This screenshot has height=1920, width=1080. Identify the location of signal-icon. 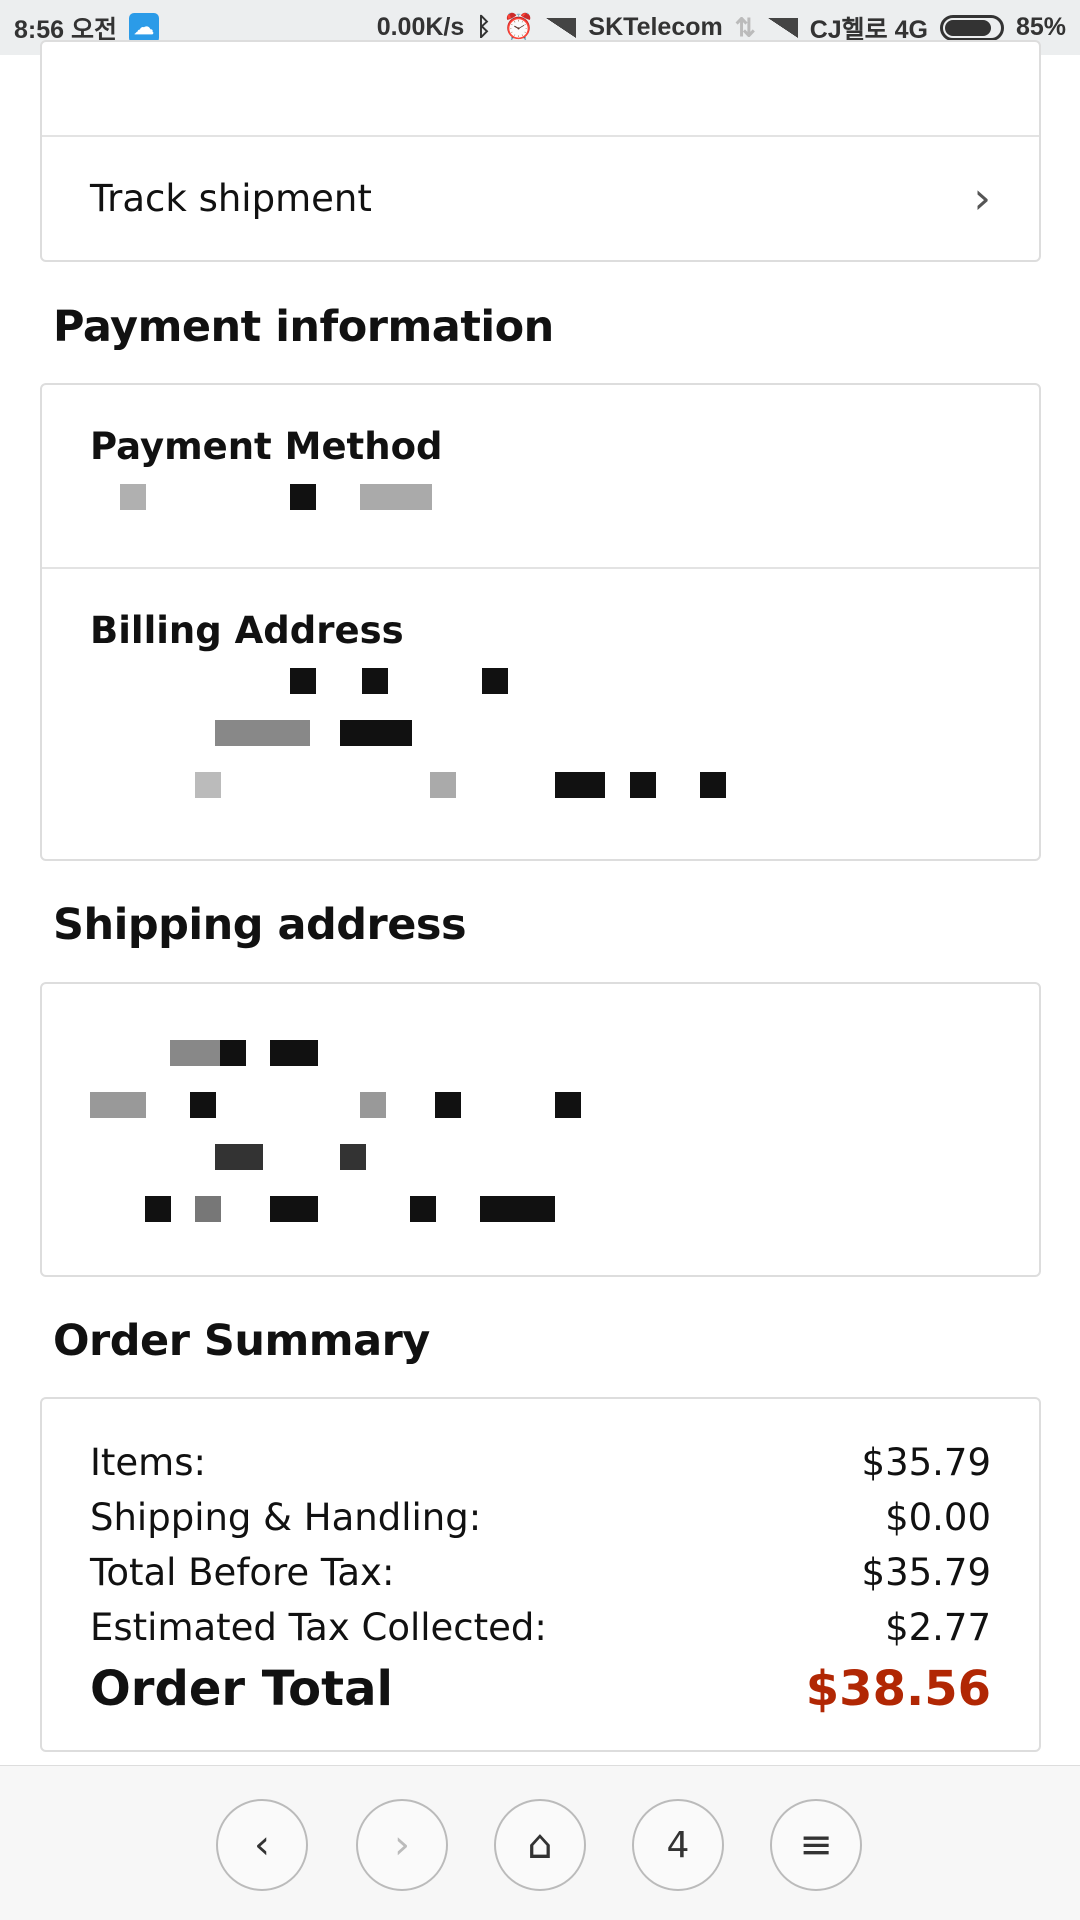
(561, 27).